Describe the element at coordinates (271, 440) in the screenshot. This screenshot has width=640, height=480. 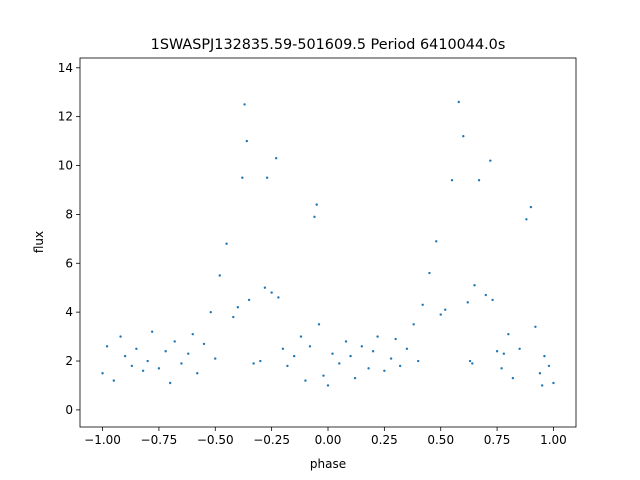
I see `x-tick-label: −0.25` at that location.